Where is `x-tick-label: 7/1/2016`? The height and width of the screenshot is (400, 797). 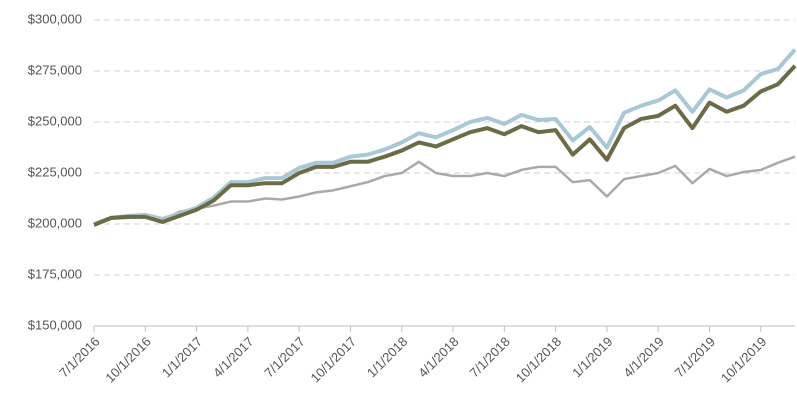 x-tick-label: 7/1/2016 is located at coordinates (79, 357).